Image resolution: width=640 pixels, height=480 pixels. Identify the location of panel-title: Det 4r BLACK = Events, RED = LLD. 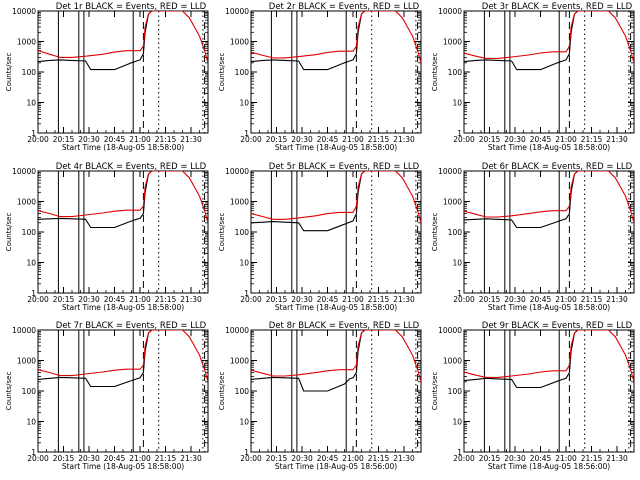
(131, 167).